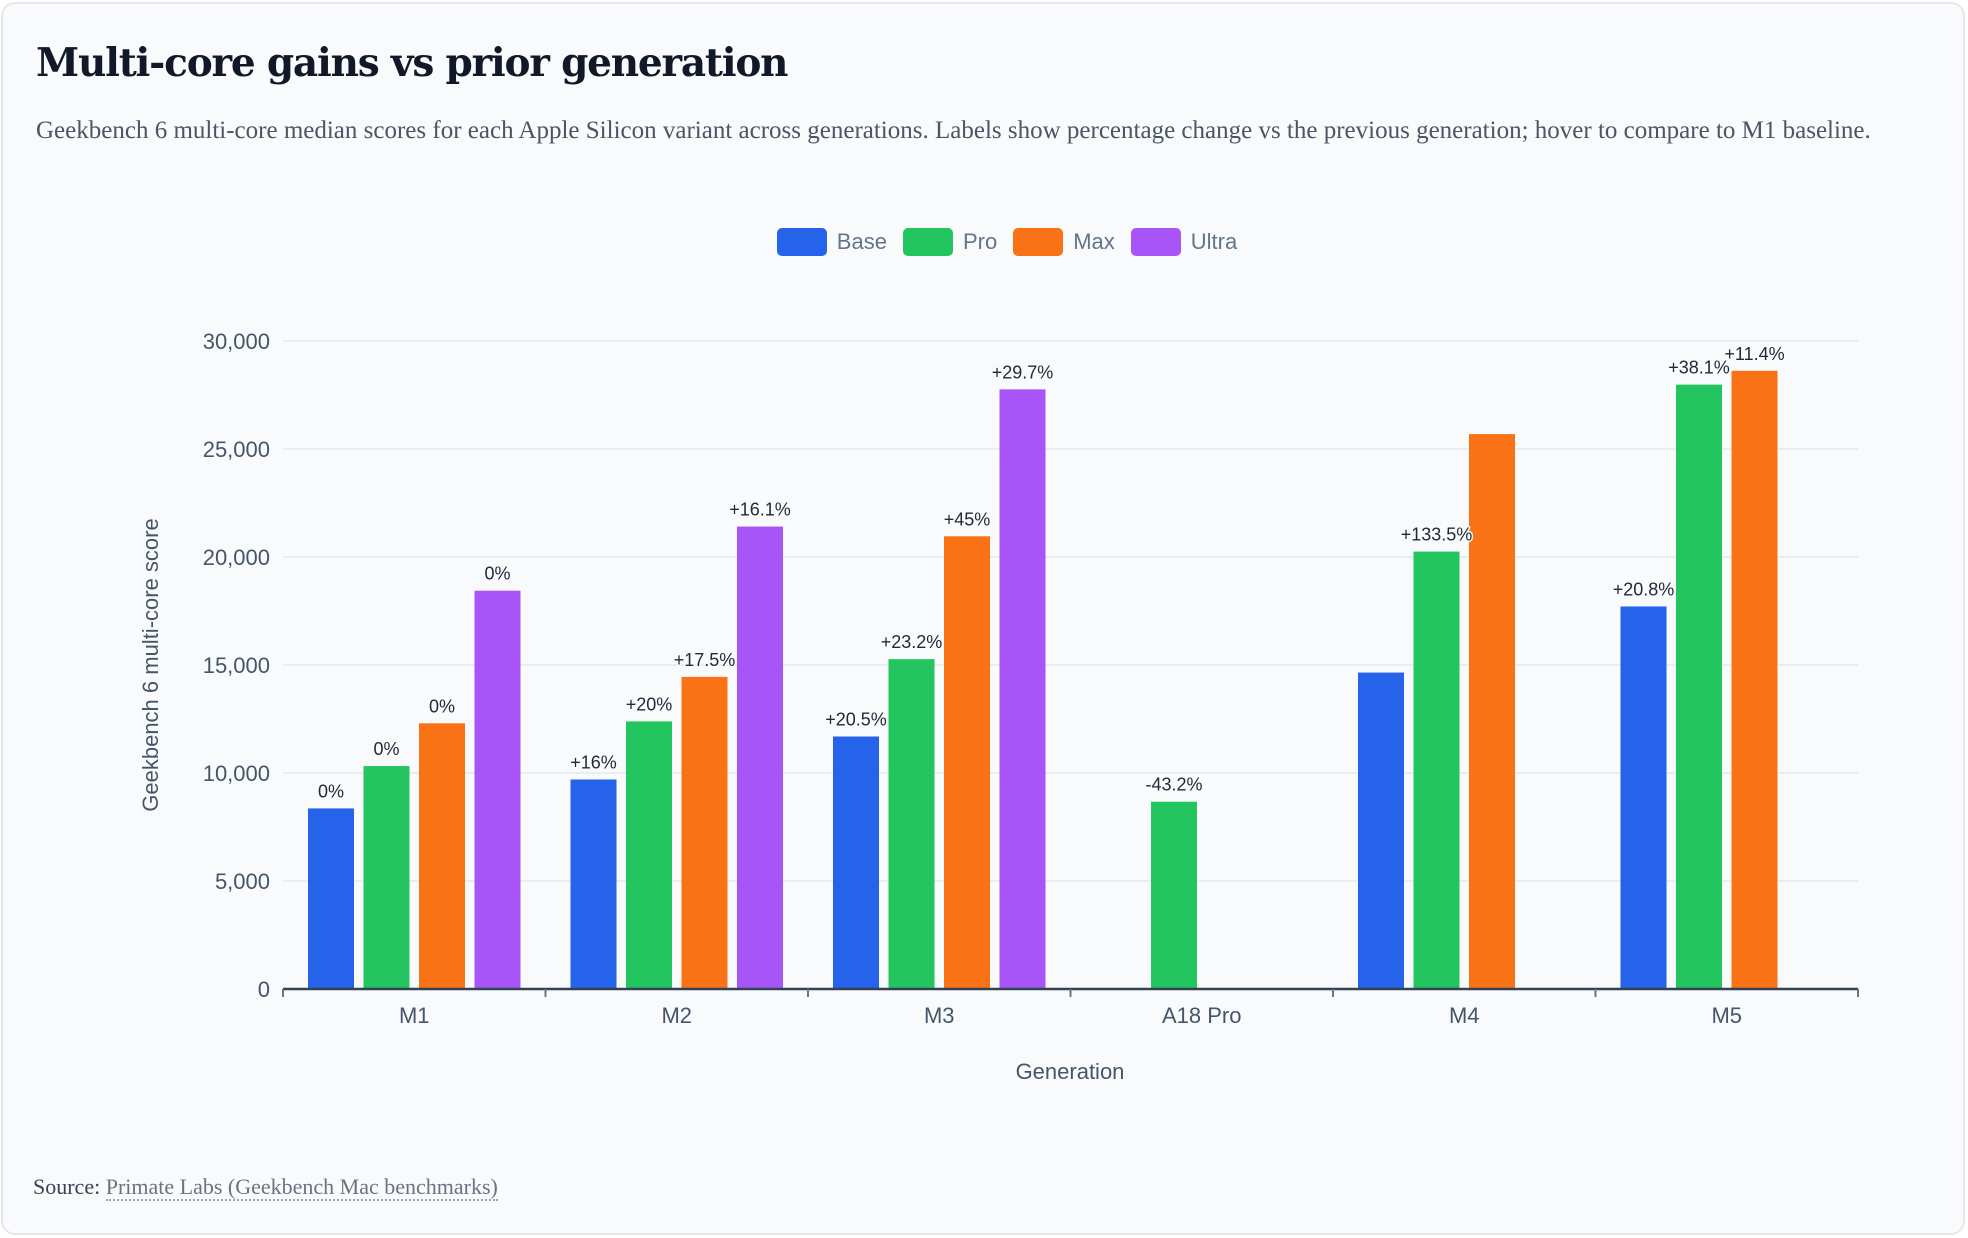 The height and width of the screenshot is (1238, 1968). I want to click on bar-base-m4, so click(1381, 830).